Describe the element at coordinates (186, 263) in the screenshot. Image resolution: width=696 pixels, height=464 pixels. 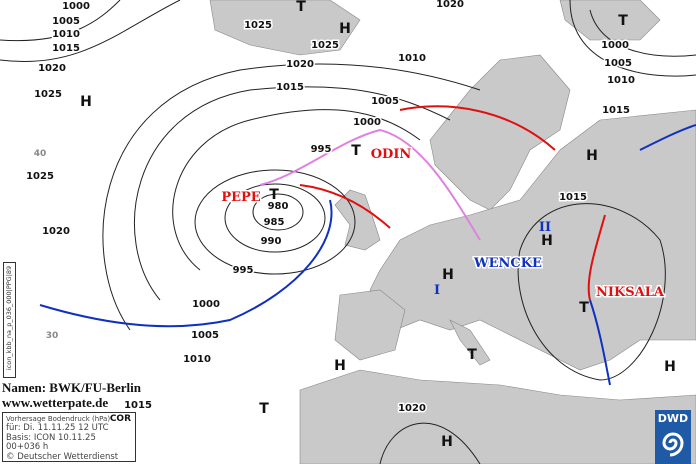
I see `cold-front-pepe` at that location.